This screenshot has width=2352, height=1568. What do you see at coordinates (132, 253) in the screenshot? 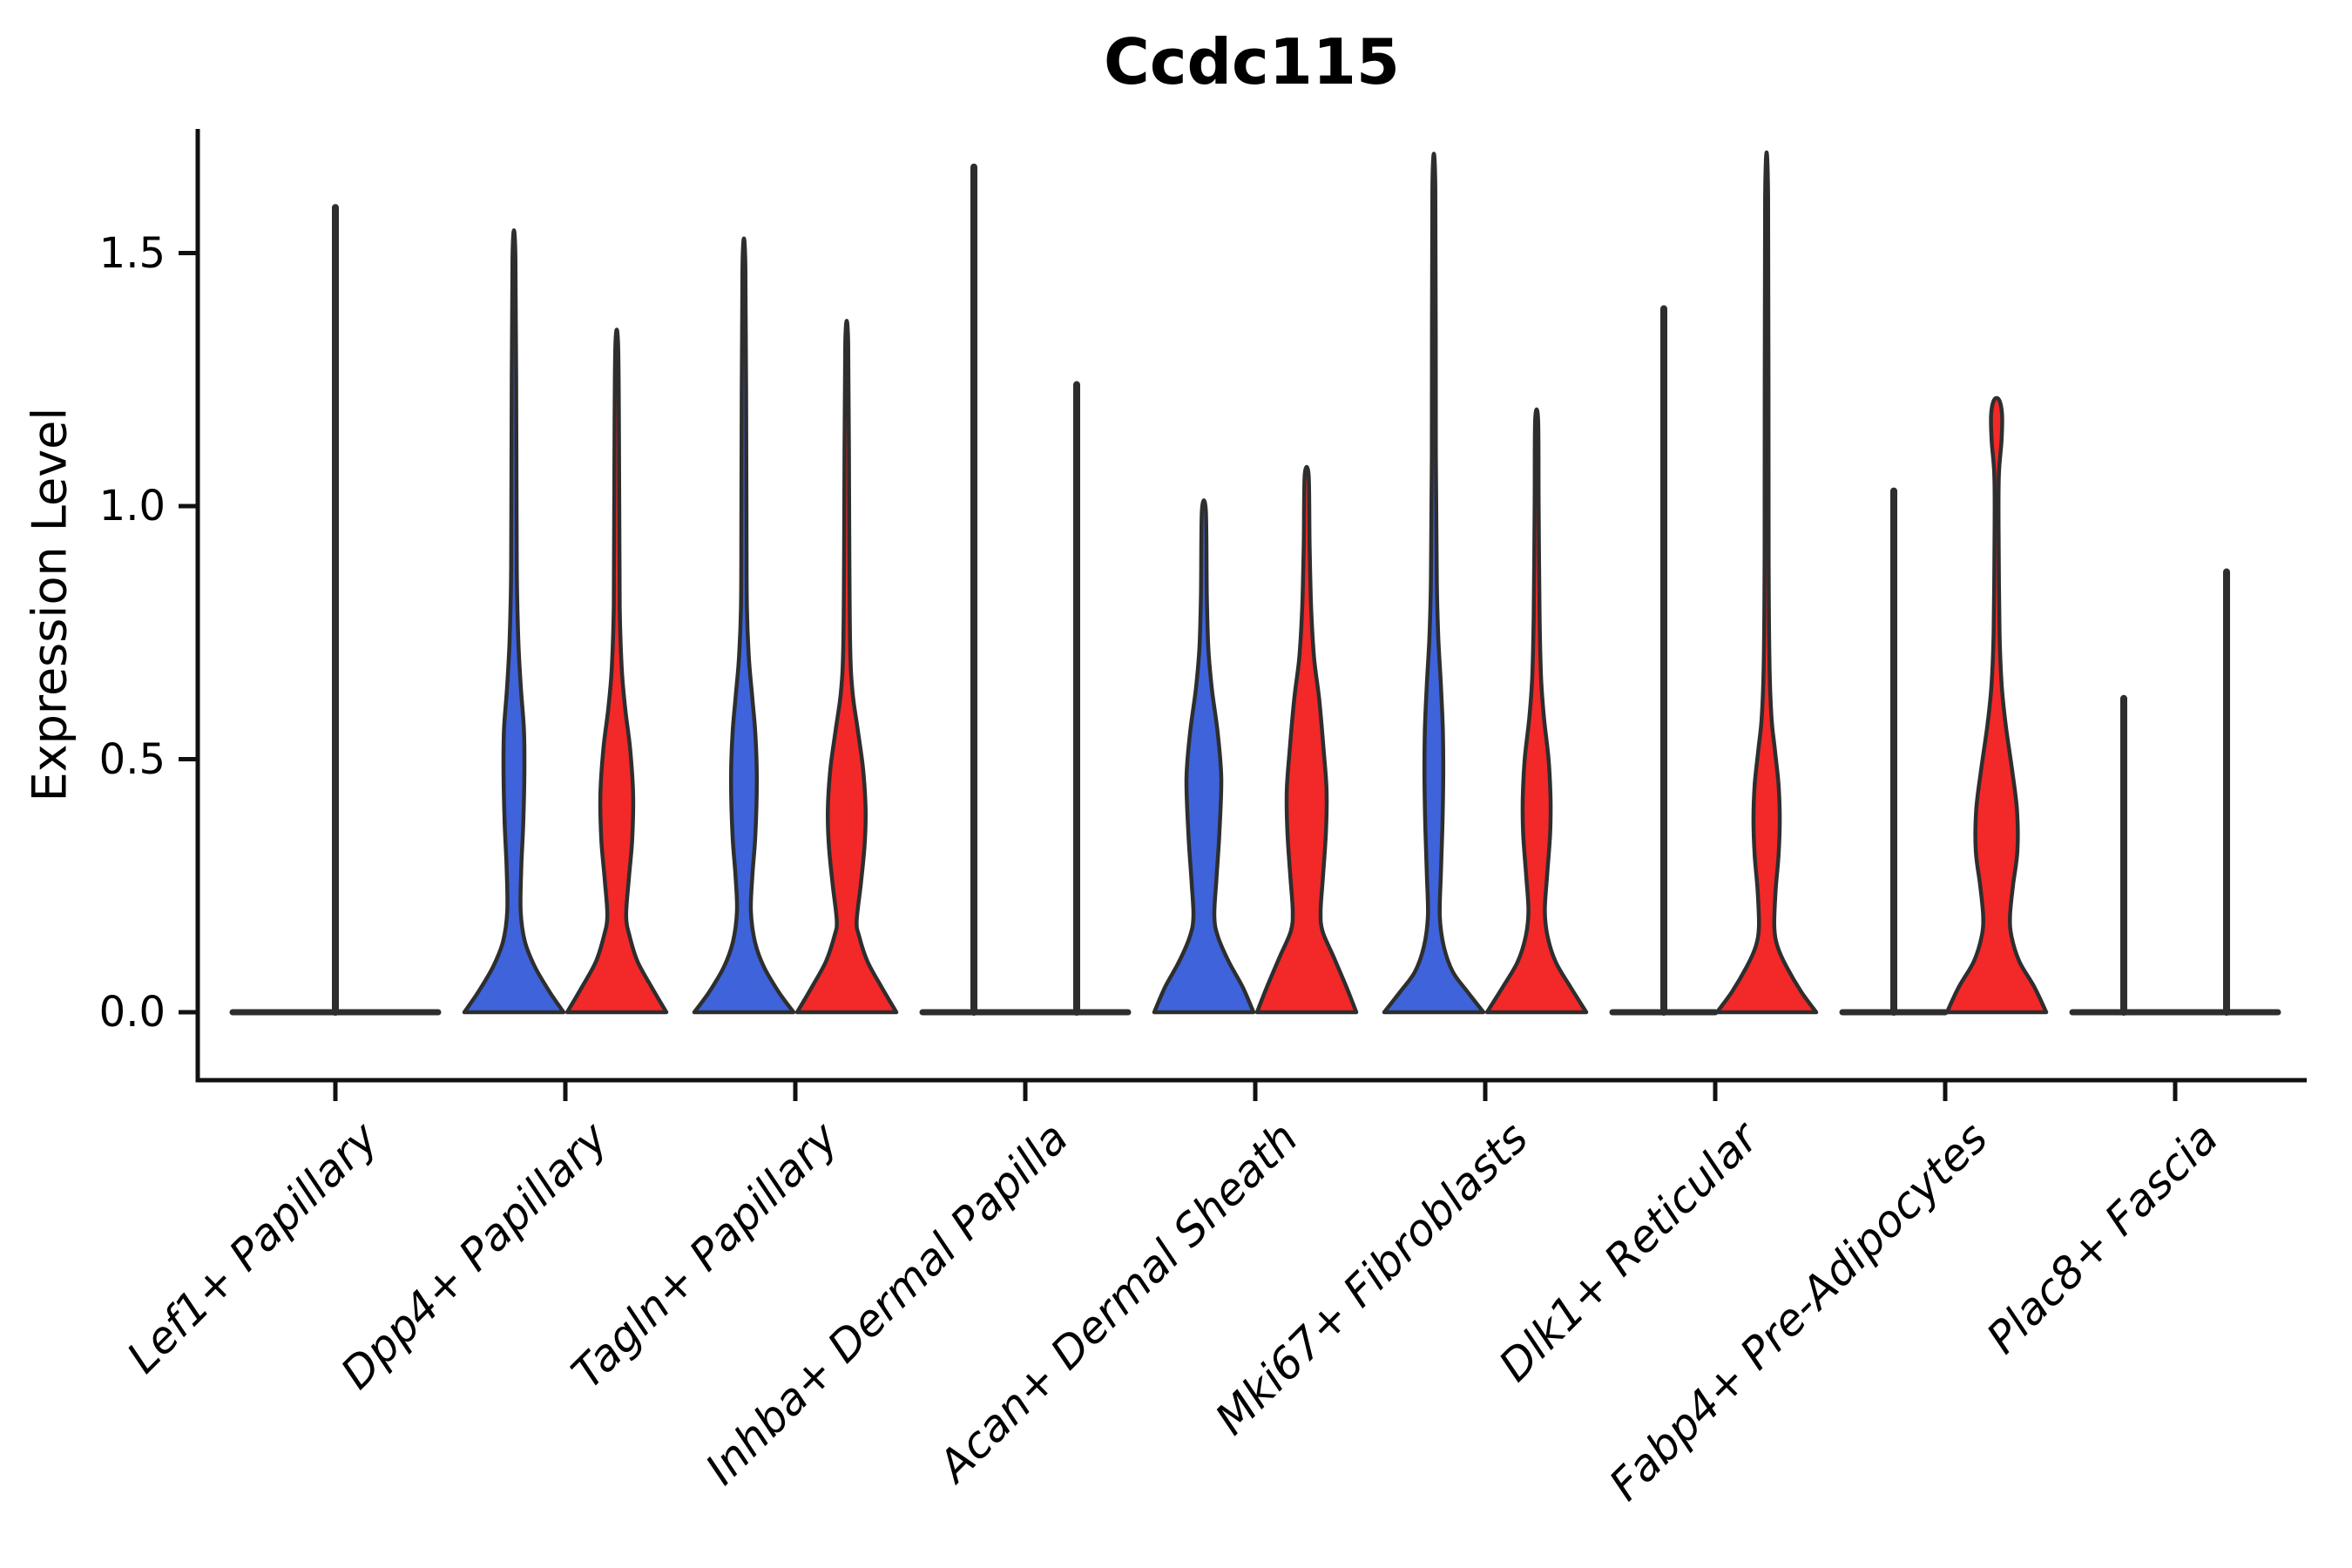
I see `y-tick-label: 1.5` at bounding box center [132, 253].